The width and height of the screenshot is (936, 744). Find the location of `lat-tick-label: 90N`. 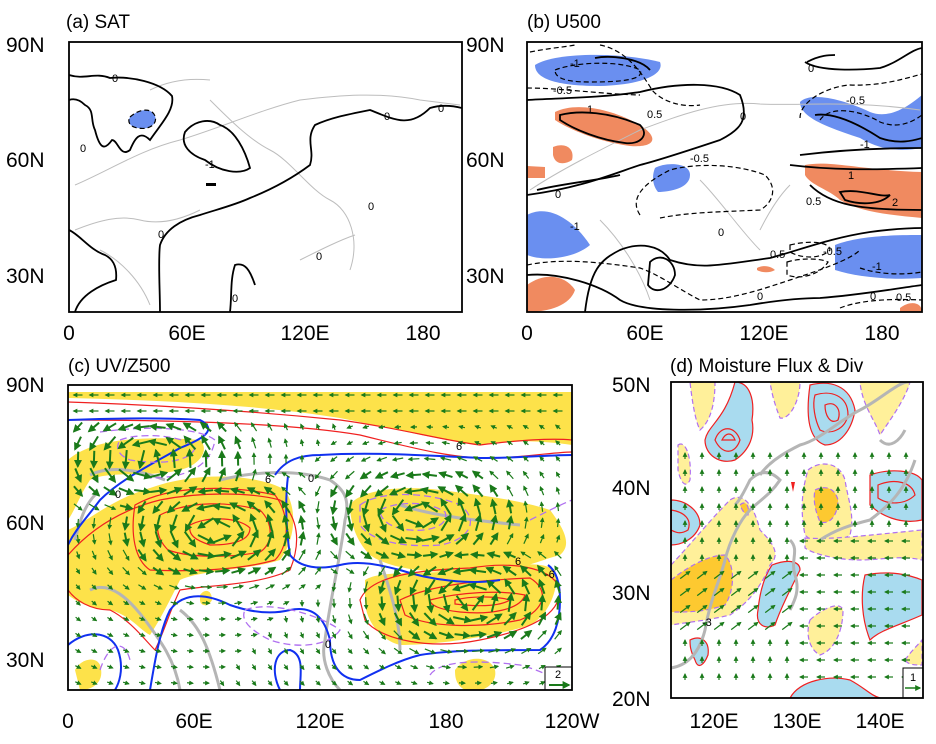

lat-tick-label: 90N is located at coordinates (25, 45).